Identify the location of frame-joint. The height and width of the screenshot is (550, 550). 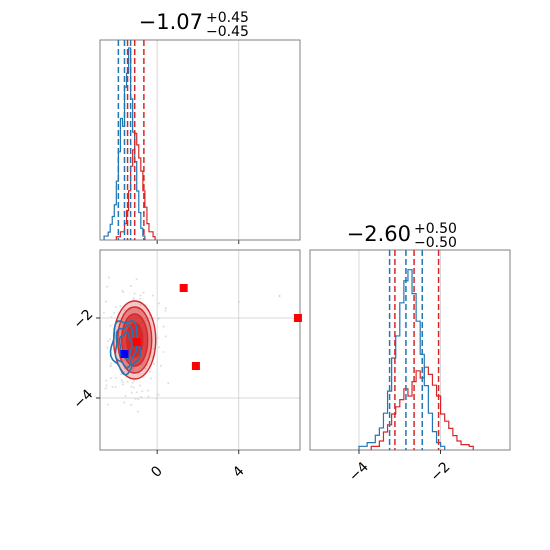
(200, 350).